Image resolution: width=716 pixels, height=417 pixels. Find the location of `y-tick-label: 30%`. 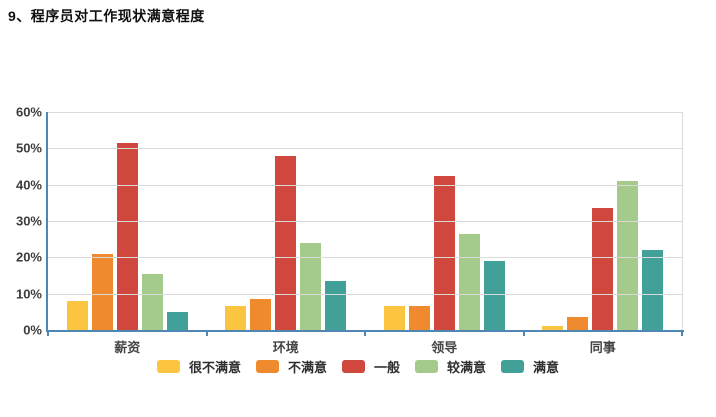

y-tick-label: 30% is located at coordinates (28, 221).